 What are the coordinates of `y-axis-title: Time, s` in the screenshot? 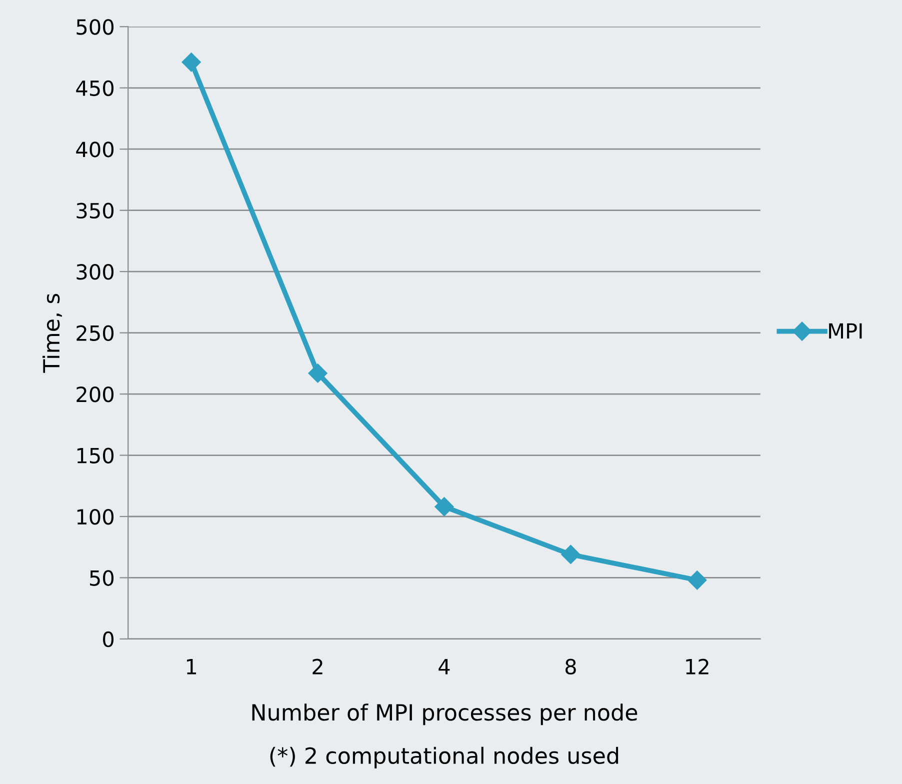 It's located at (52, 333).